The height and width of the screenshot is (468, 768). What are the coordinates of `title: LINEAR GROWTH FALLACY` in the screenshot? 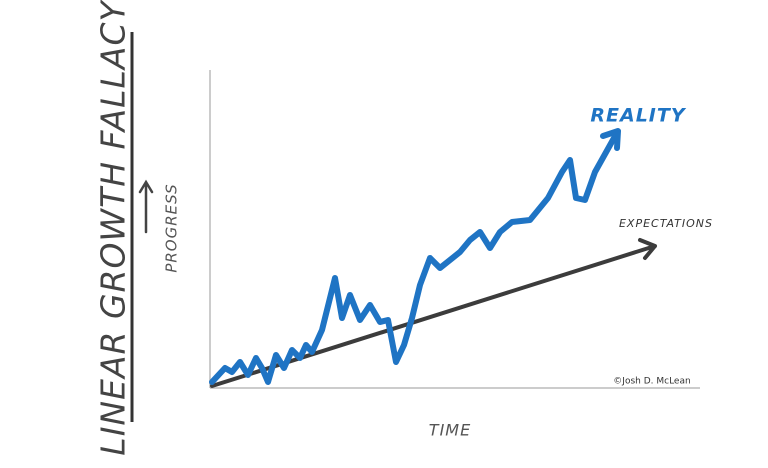 It's located at (113, 228).